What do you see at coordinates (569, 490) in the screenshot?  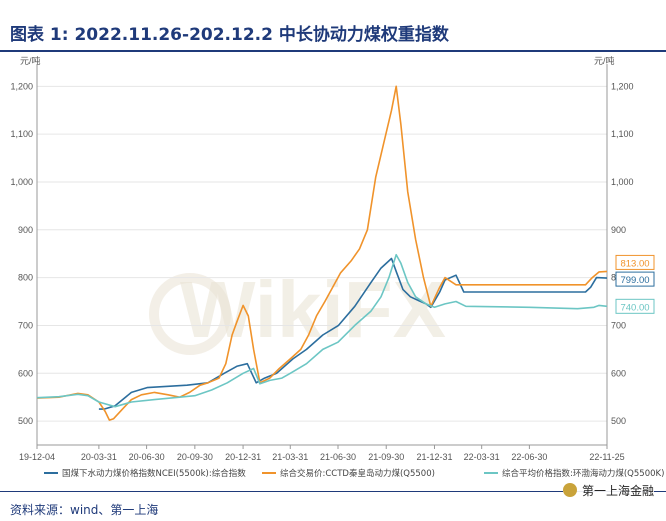 I see `brand-logo-icon` at bounding box center [569, 490].